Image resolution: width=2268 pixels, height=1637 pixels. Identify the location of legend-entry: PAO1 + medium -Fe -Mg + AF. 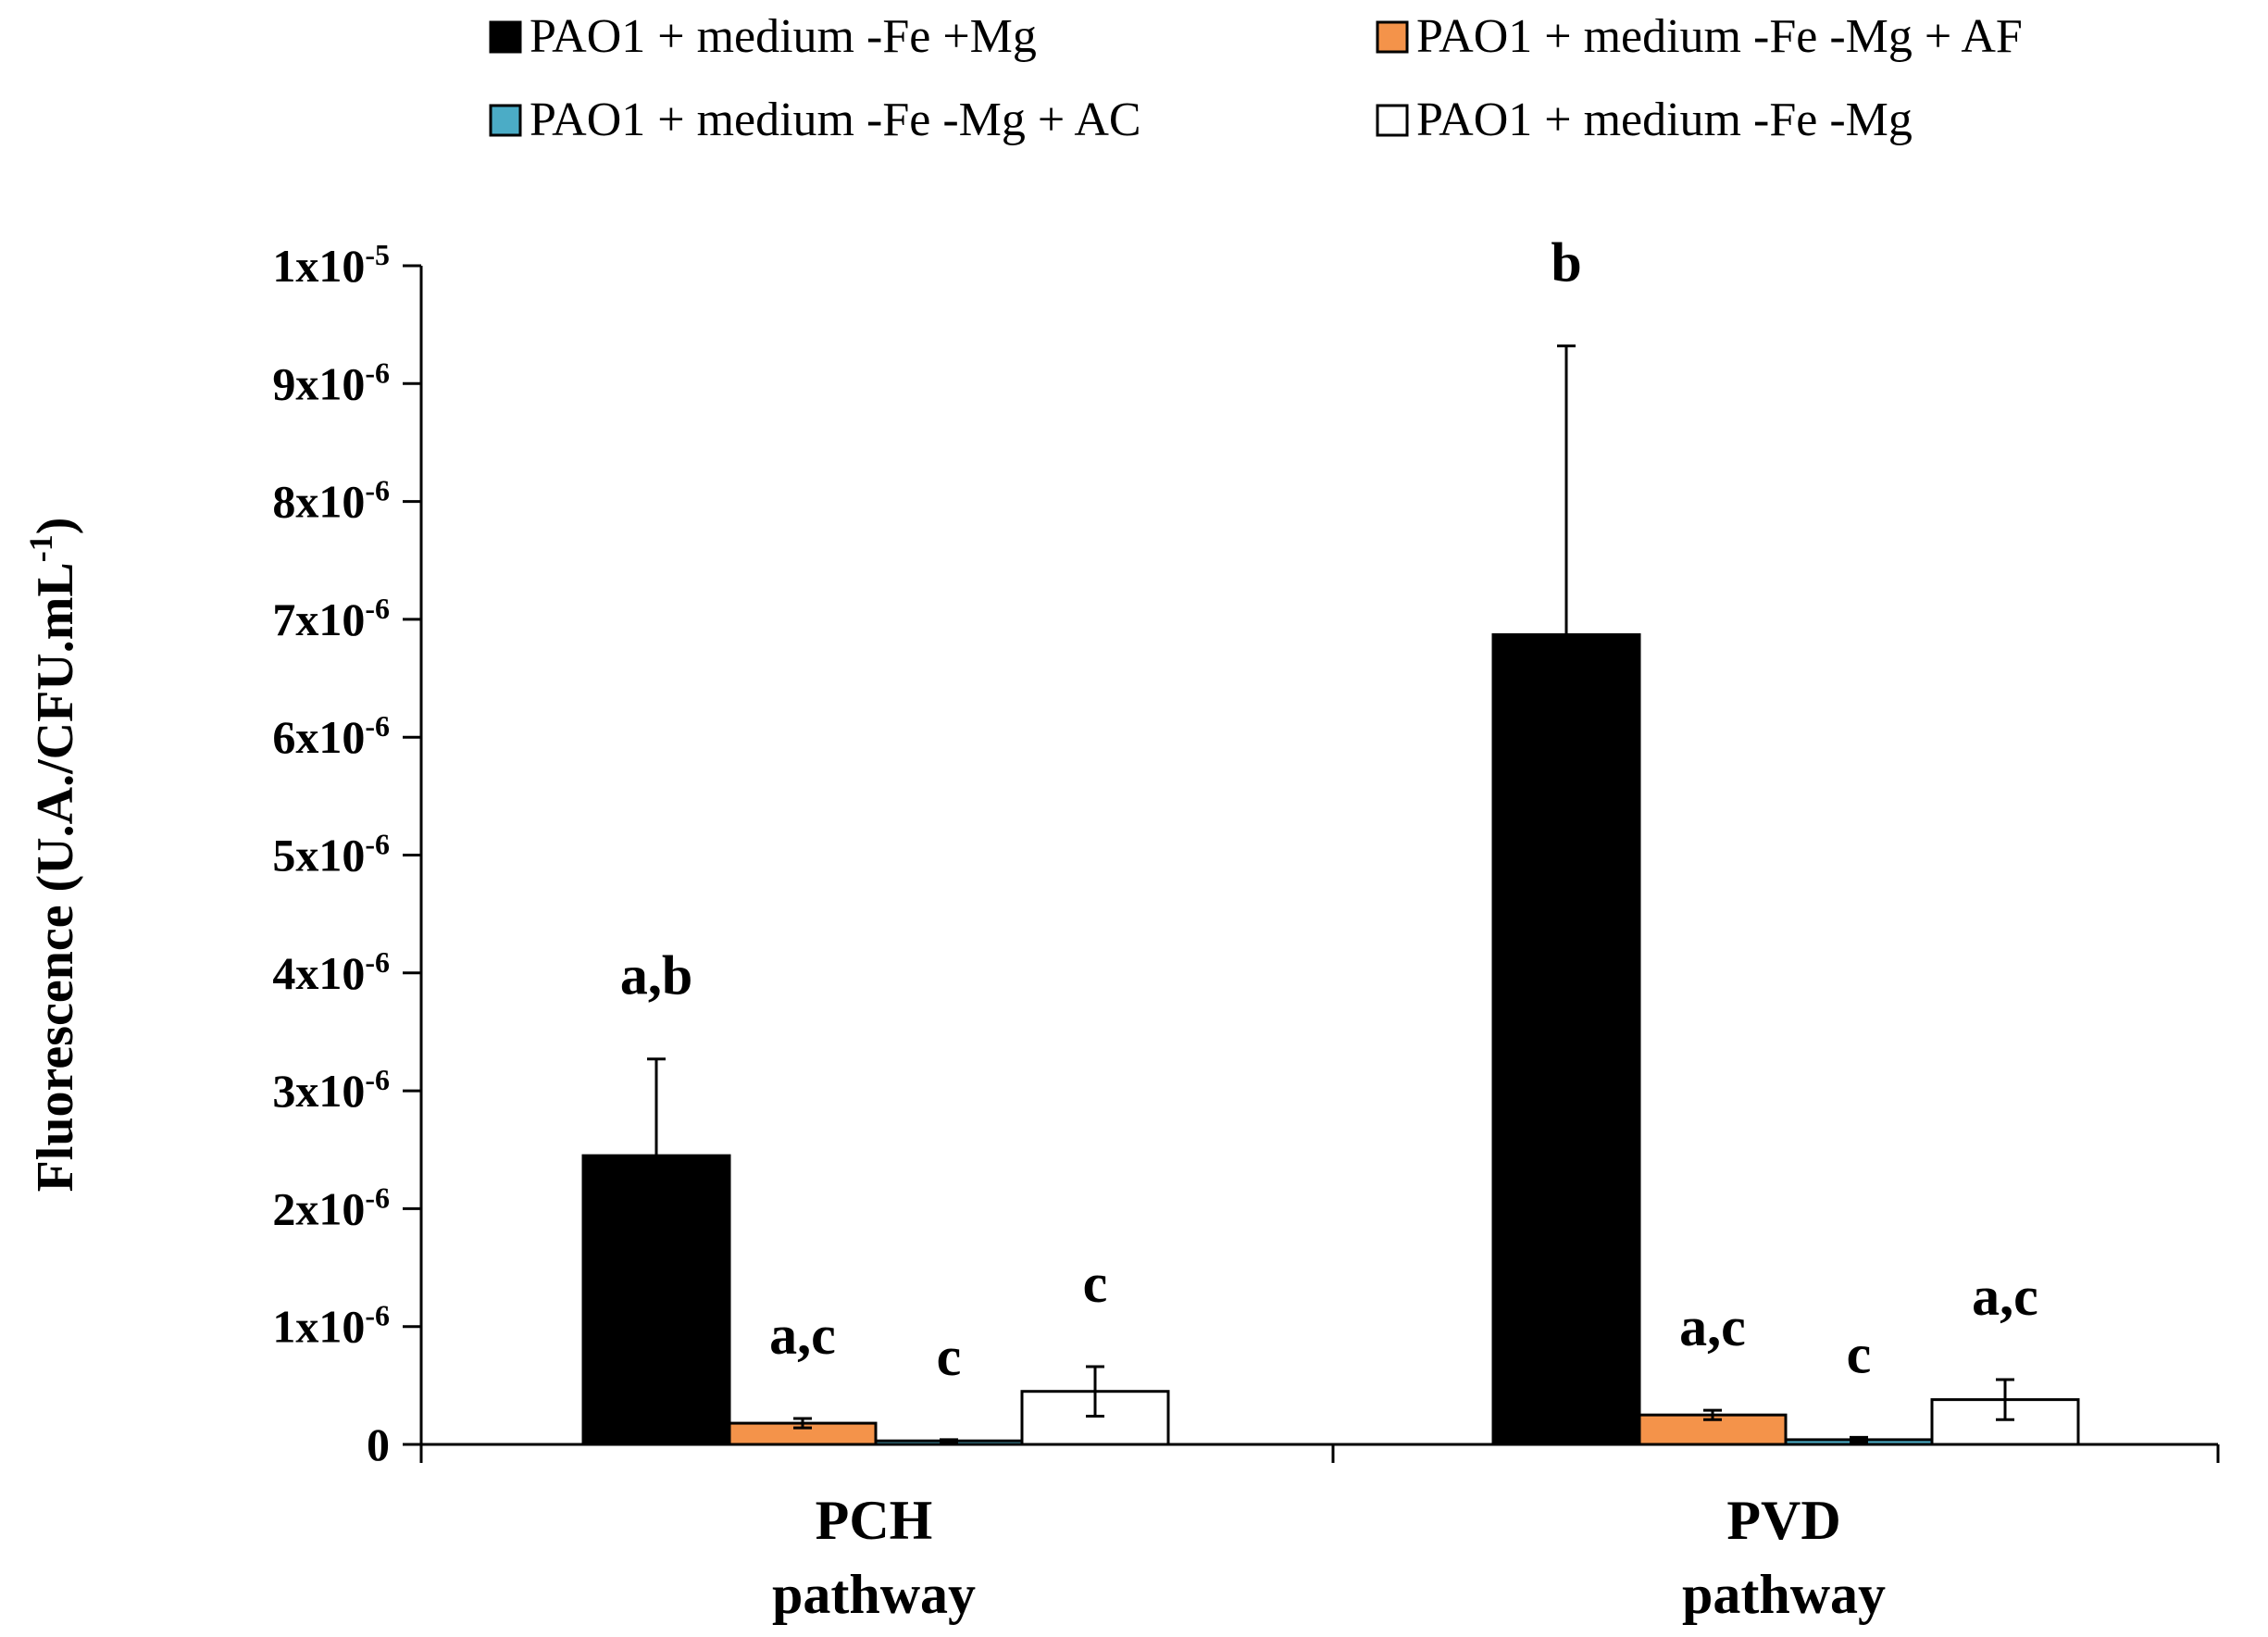
(1699, 37).